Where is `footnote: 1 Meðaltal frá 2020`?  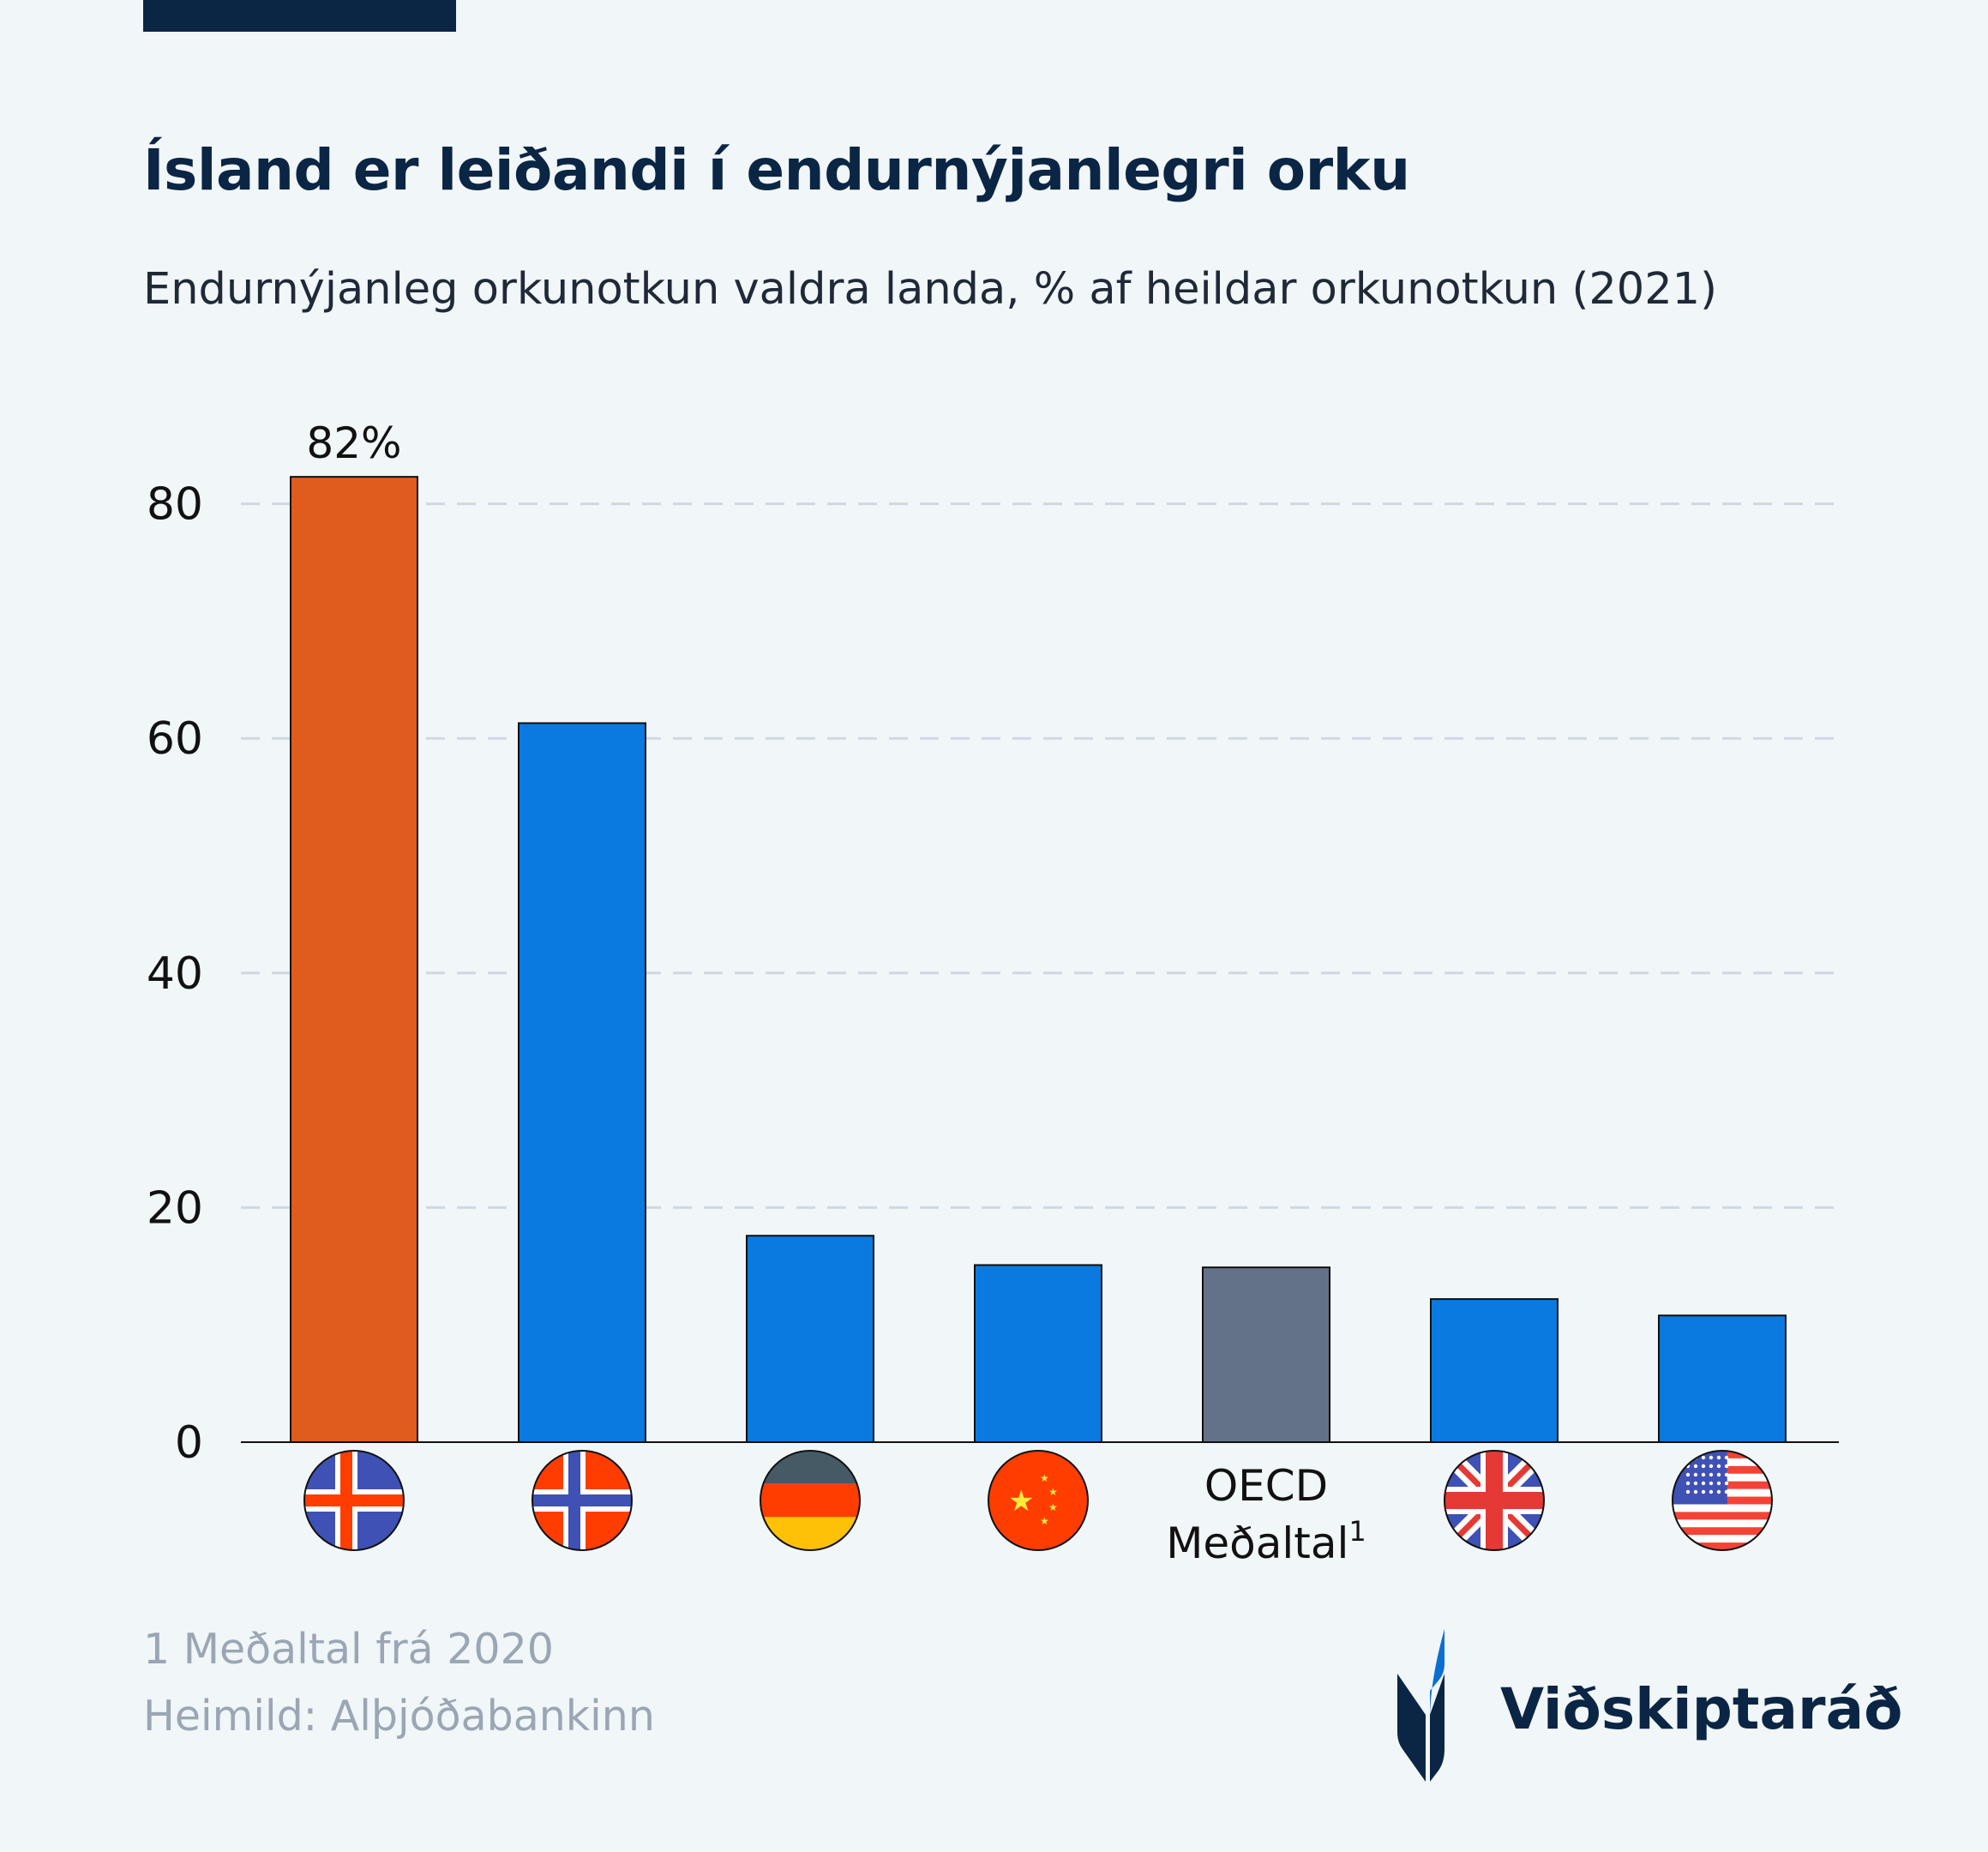 footnote: 1 Meðaltal frá 2020 is located at coordinates (348, 1649).